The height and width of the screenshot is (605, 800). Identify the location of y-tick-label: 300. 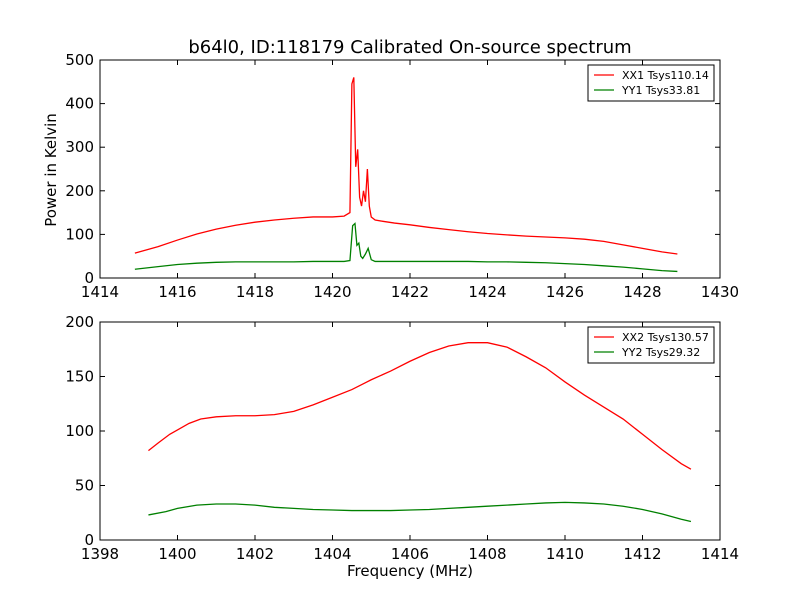
(79, 147).